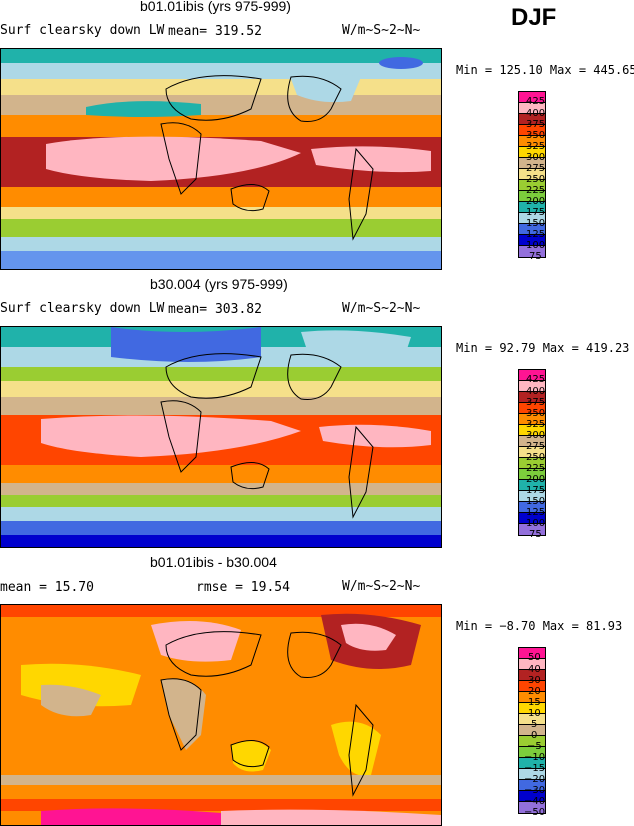 This screenshot has height=826, width=634. What do you see at coordinates (534, 657) in the screenshot?
I see `panel3-legend-label: 50` at bounding box center [534, 657].